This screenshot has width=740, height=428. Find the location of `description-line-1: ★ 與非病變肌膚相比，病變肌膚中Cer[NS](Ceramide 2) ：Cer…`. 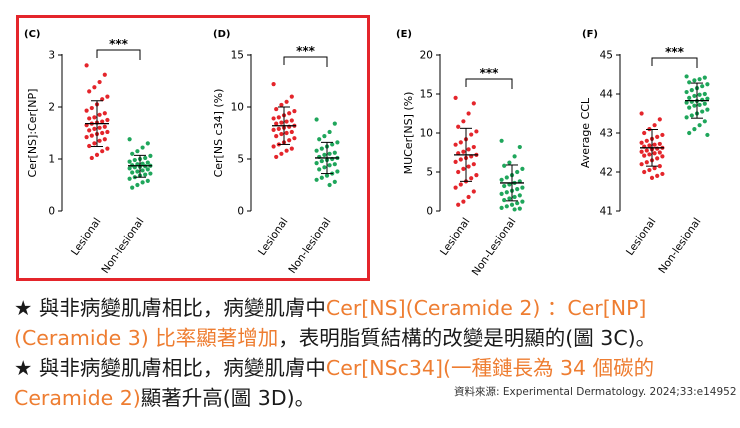

description-line-1: ★ 與非病變肌膚相比，病變肌膚中Cer[NS](Ceramide 2) ：Cer… is located at coordinates (375, 308).